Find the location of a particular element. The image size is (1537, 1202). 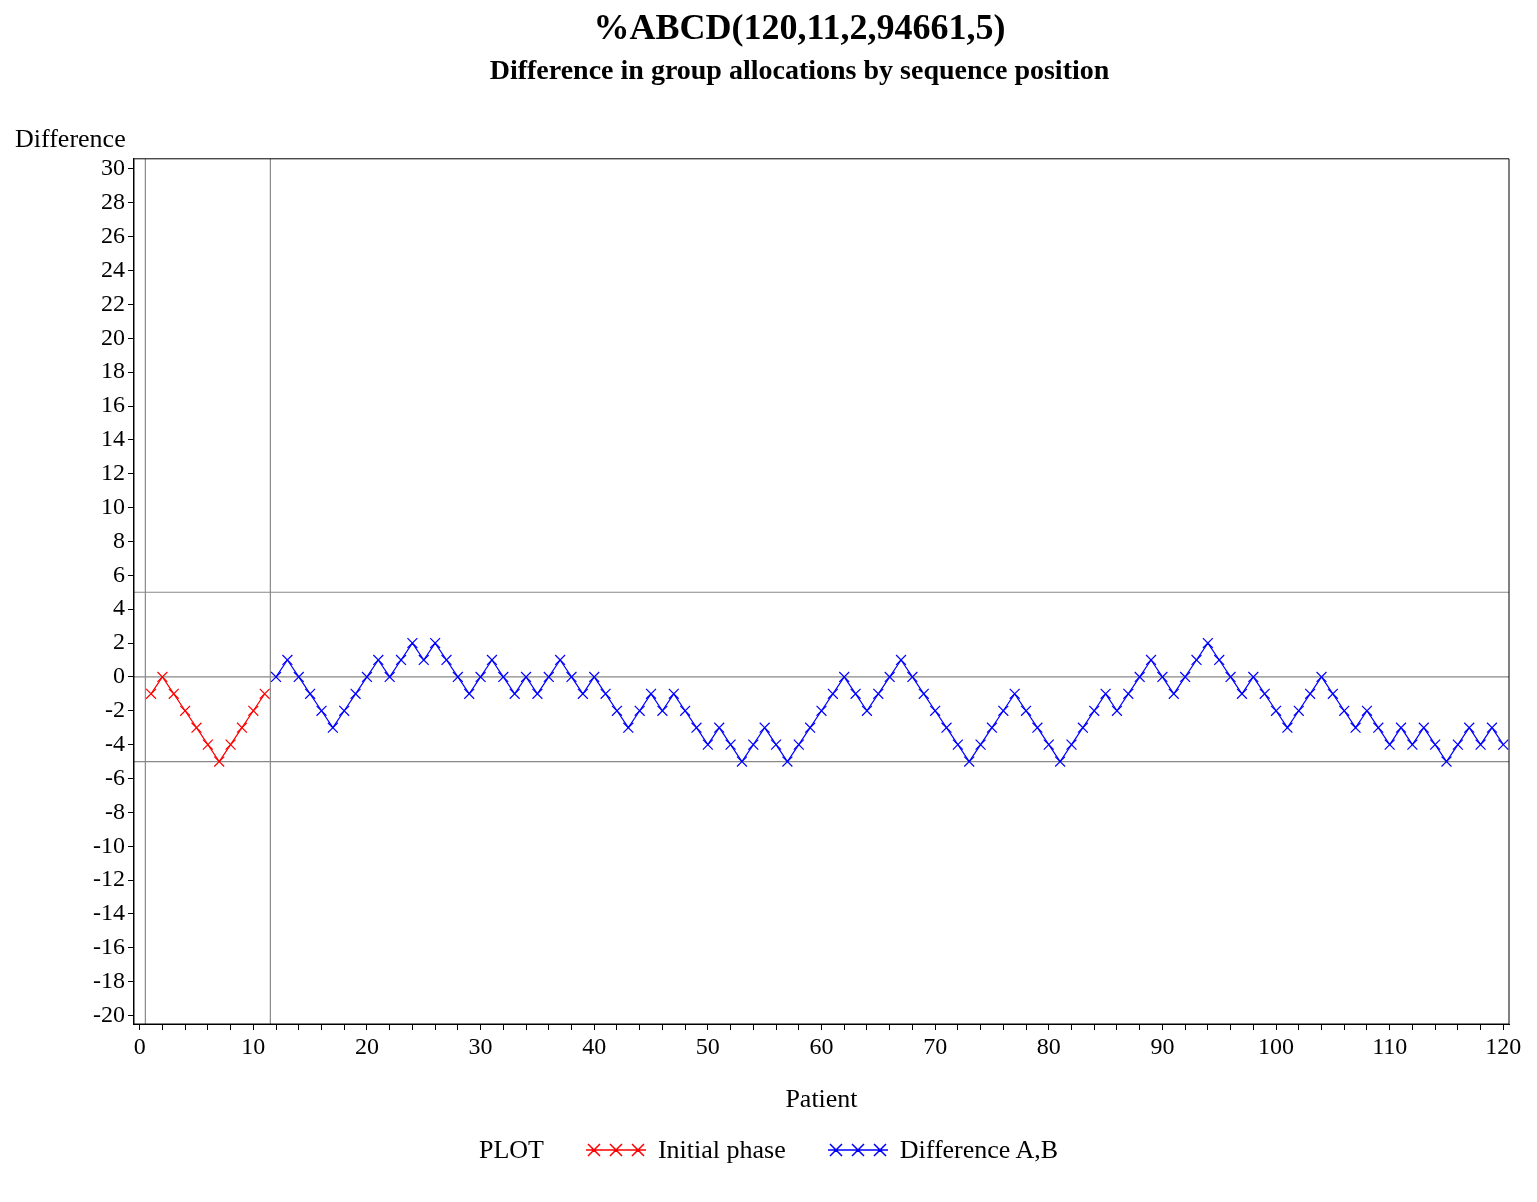

y-tick-label: -10 is located at coordinates (108, 844).